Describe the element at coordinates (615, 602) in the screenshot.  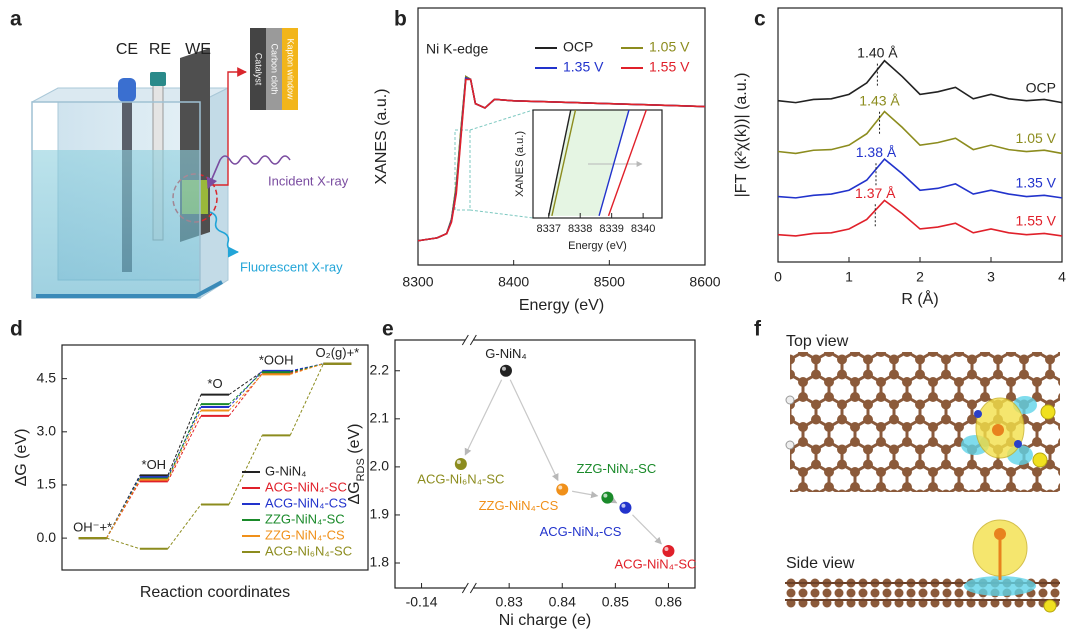
I see `x-tick-label: 0.85` at that location.